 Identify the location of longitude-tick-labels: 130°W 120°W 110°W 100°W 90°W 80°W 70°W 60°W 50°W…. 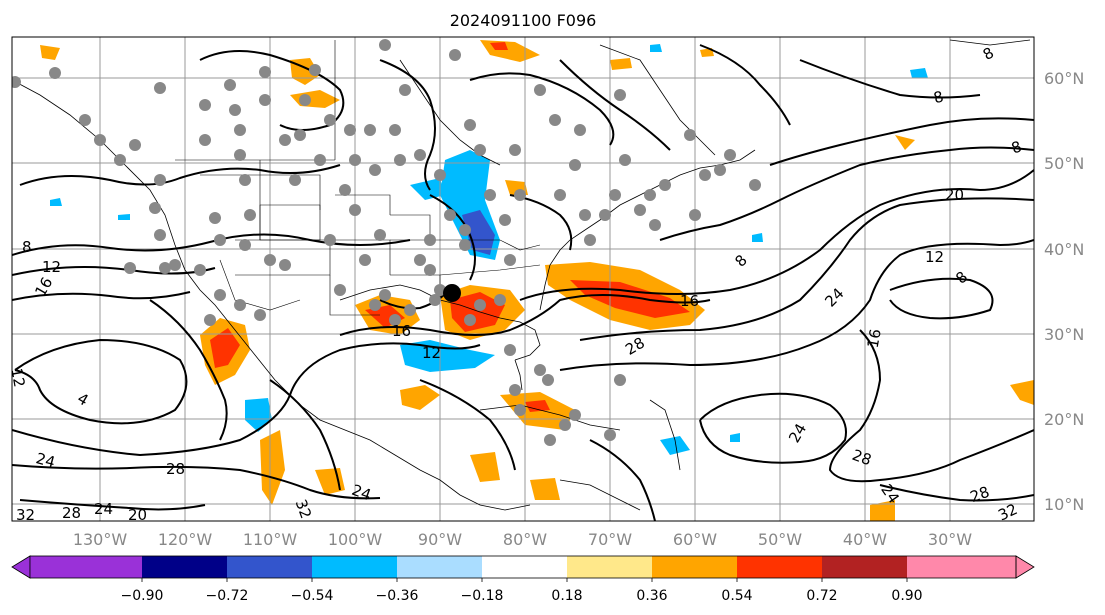
(522, 539).